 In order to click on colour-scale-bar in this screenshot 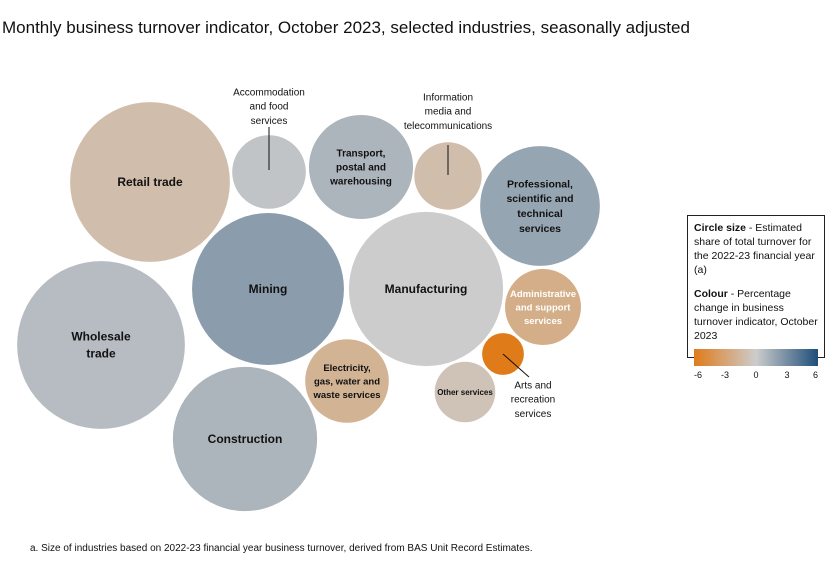, I will do `click(756, 357)`.